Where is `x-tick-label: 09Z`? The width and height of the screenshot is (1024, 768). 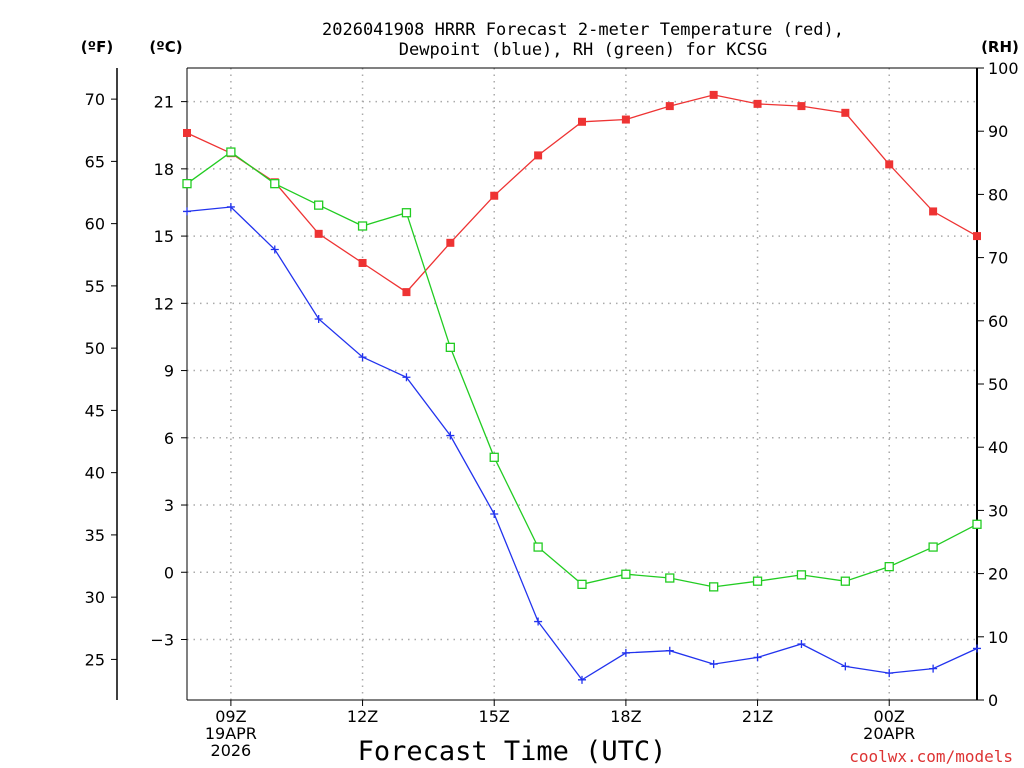 x-tick-label: 09Z is located at coordinates (230, 716).